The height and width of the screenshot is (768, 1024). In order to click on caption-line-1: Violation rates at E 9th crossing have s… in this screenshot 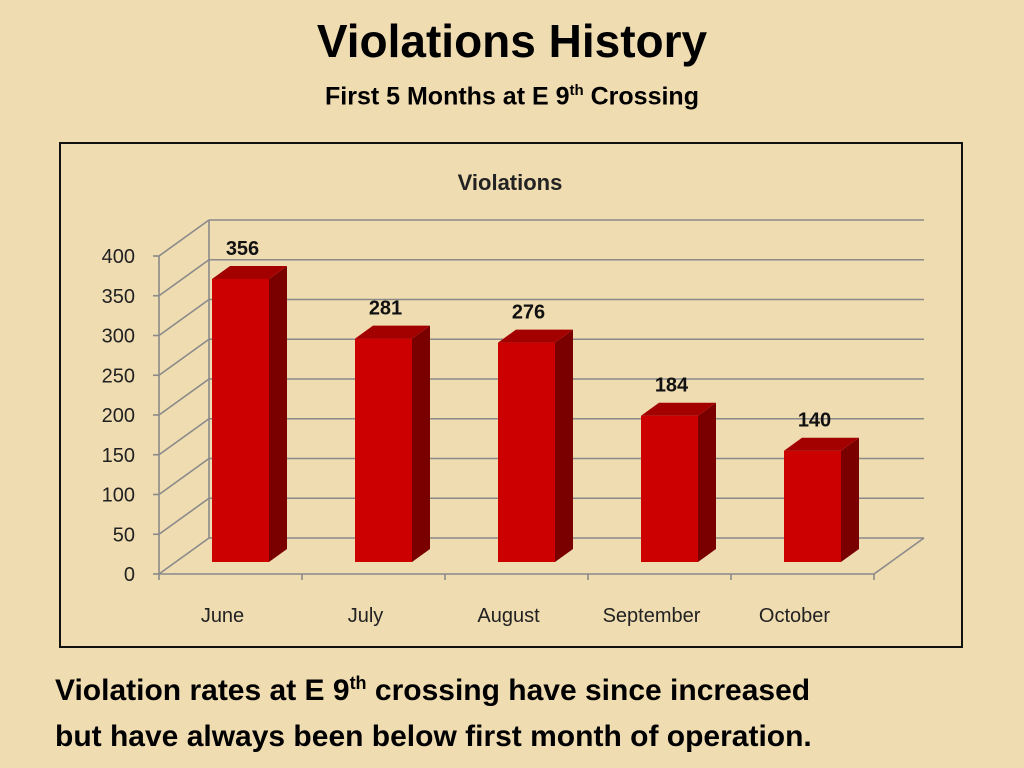, I will do `click(535, 687)`.